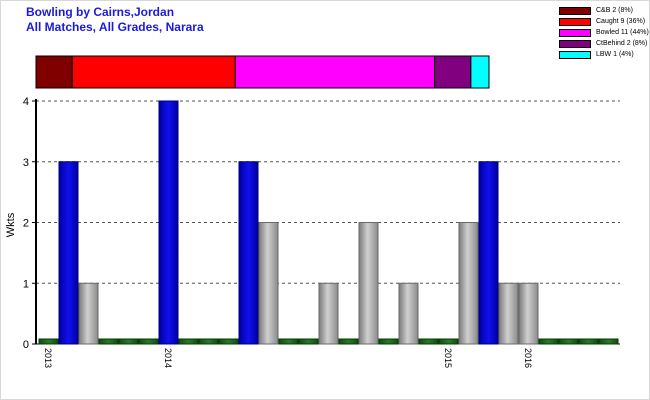  What do you see at coordinates (115, 27) in the screenshot?
I see `chart-subtitle: All Matches, All Grades, Narara` at bounding box center [115, 27].